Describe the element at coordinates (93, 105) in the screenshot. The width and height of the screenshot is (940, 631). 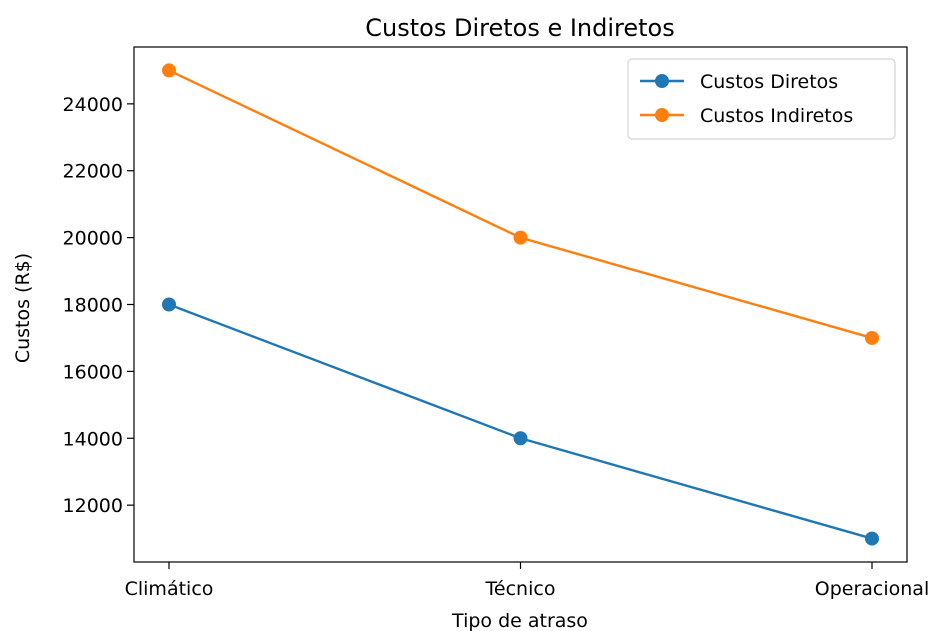
I see `y-tick-label: 24000` at that location.